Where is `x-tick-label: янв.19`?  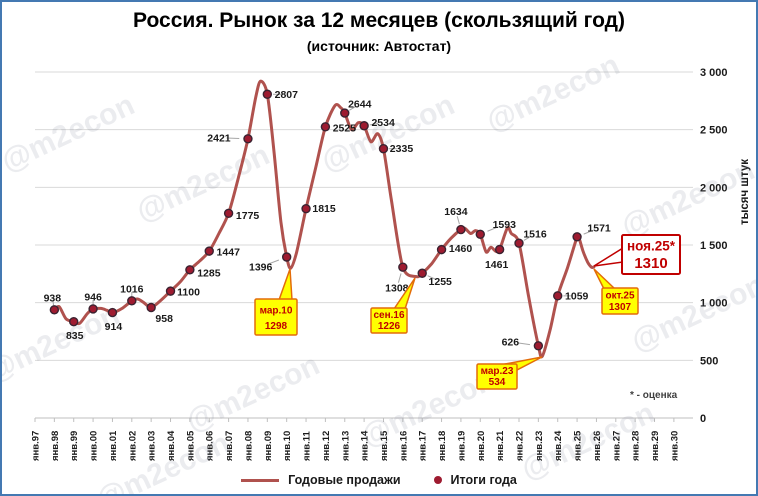
x-tick-label: янв.19 is located at coordinates (461, 446).